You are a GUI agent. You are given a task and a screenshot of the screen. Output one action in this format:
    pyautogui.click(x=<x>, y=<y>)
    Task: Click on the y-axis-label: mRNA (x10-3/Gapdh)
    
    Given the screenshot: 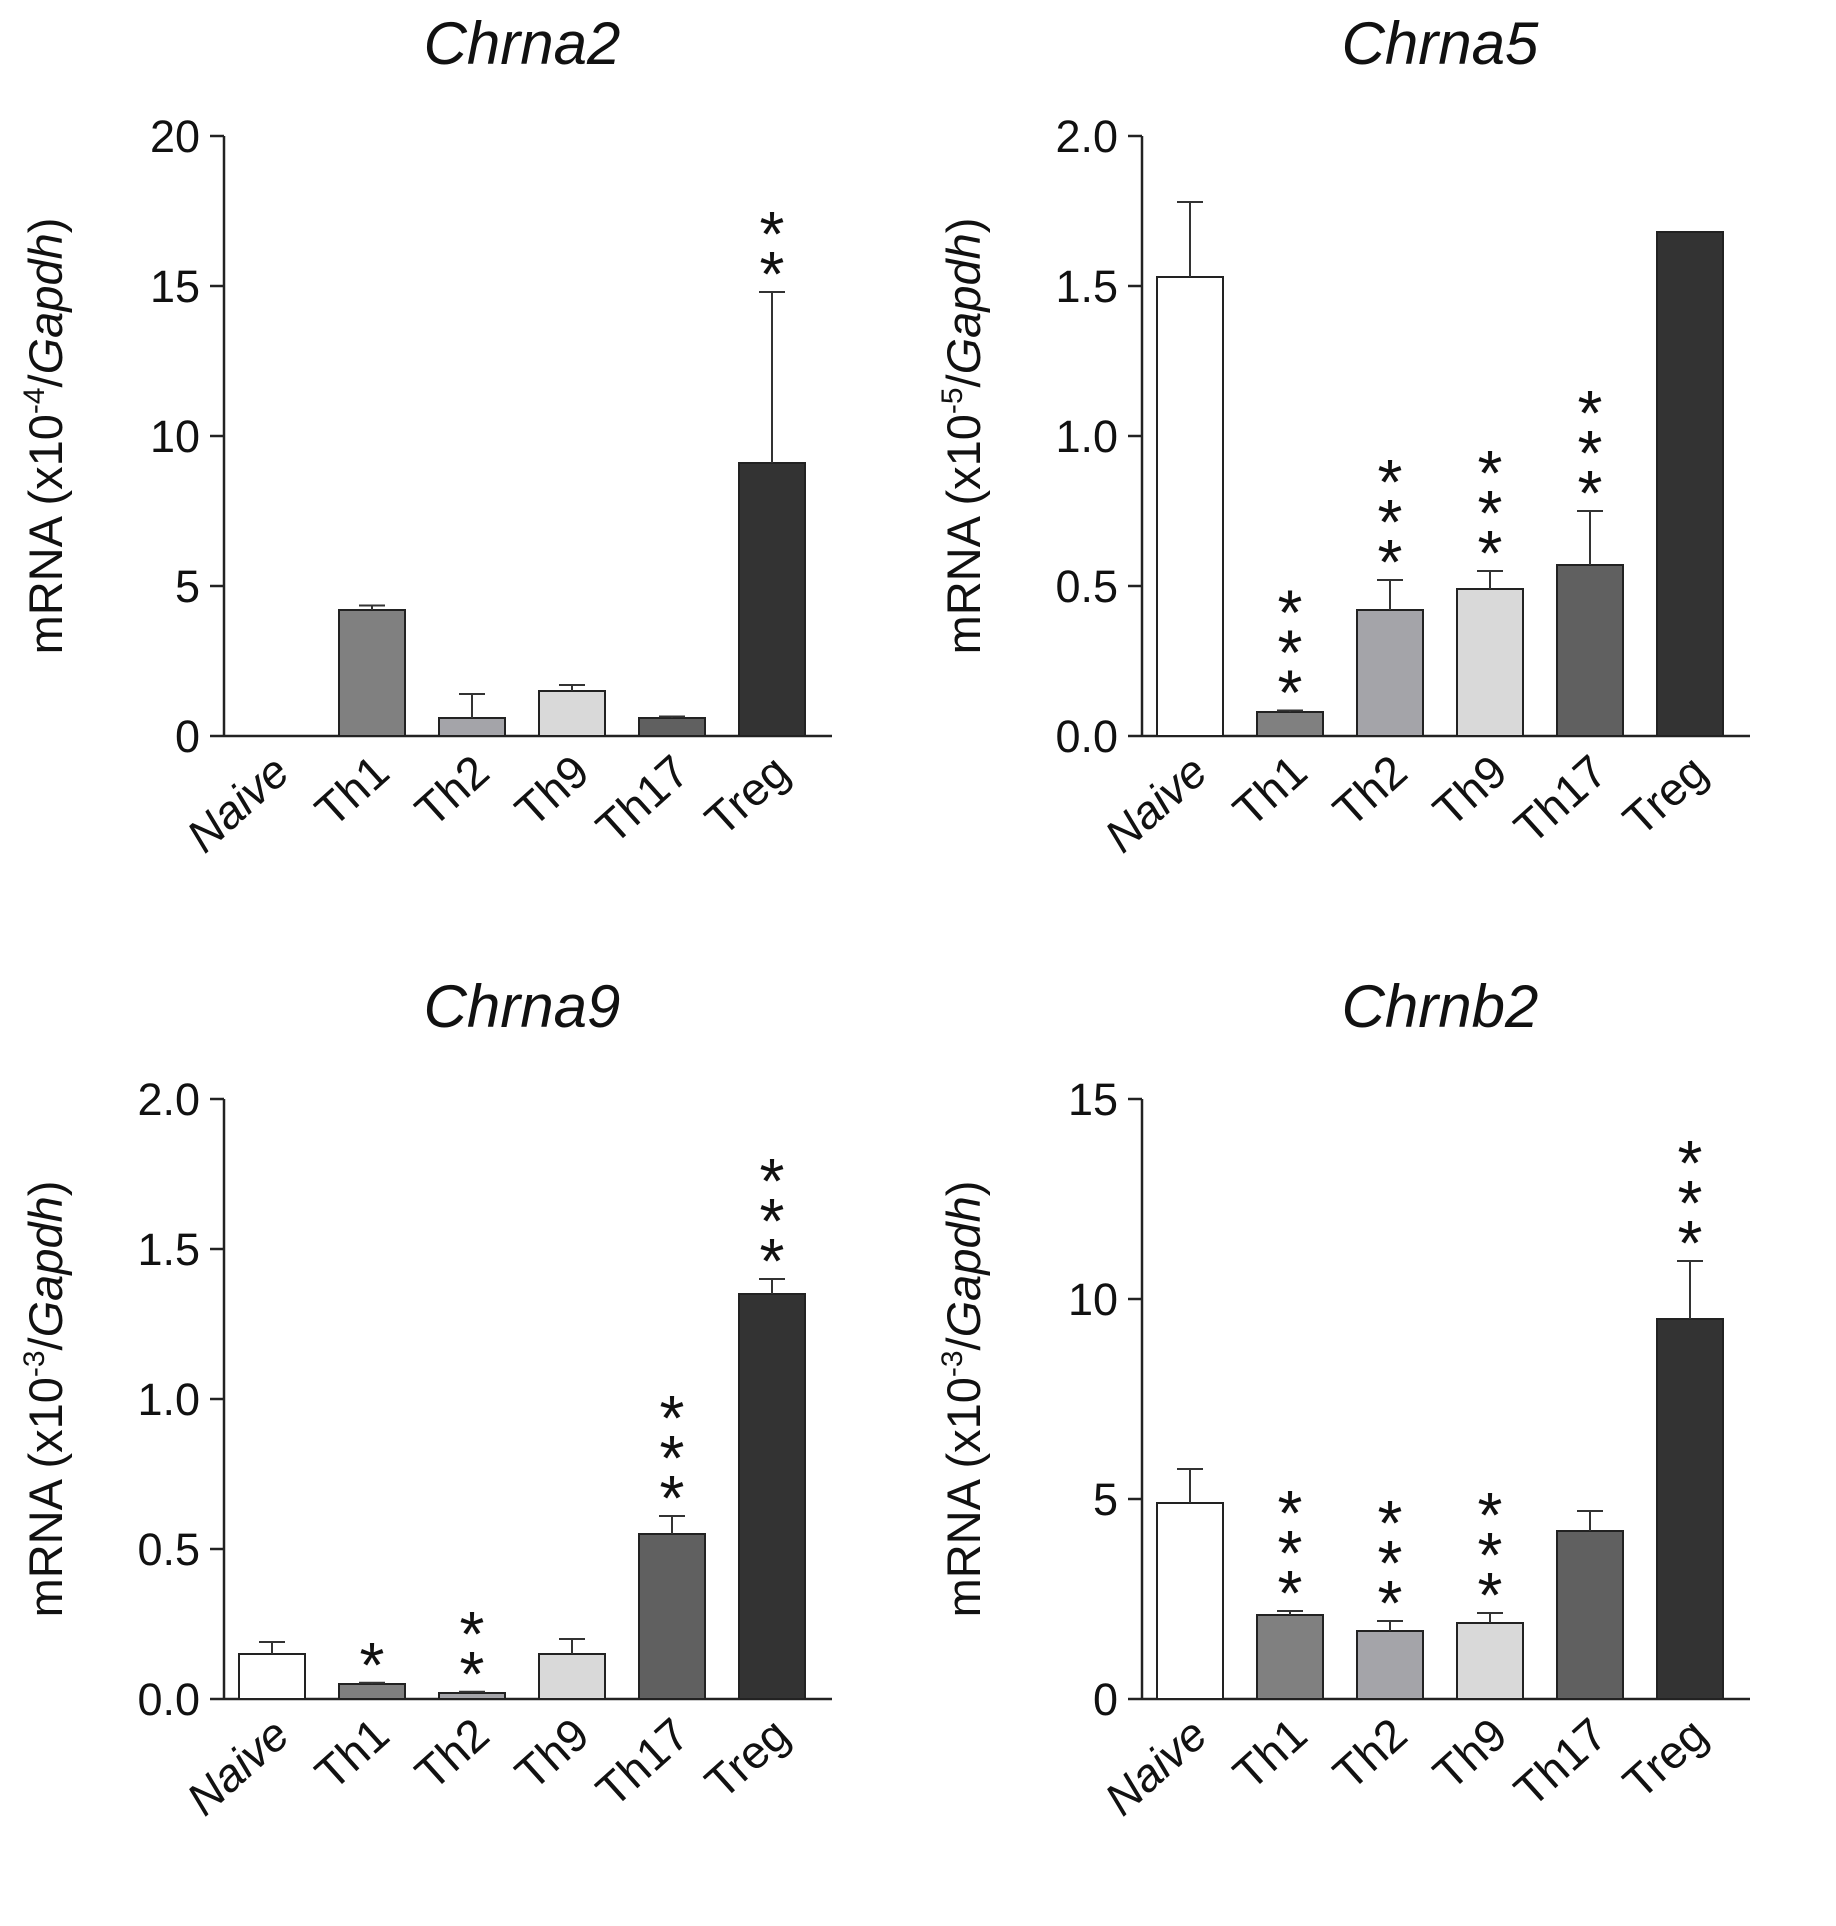 What is the action you would take?
    pyautogui.click(x=45, y=1399)
    